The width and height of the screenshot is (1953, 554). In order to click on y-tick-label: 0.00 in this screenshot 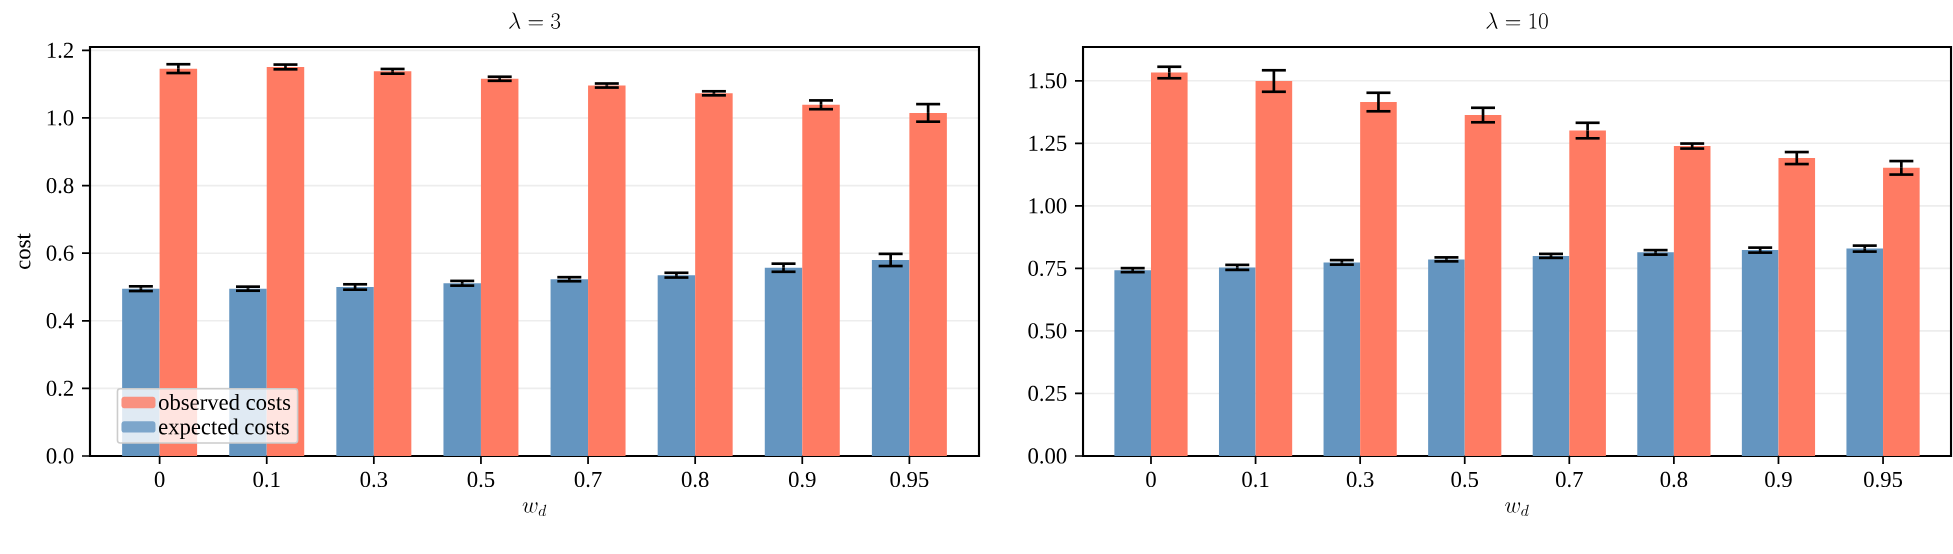, I will do `click(1047, 456)`.